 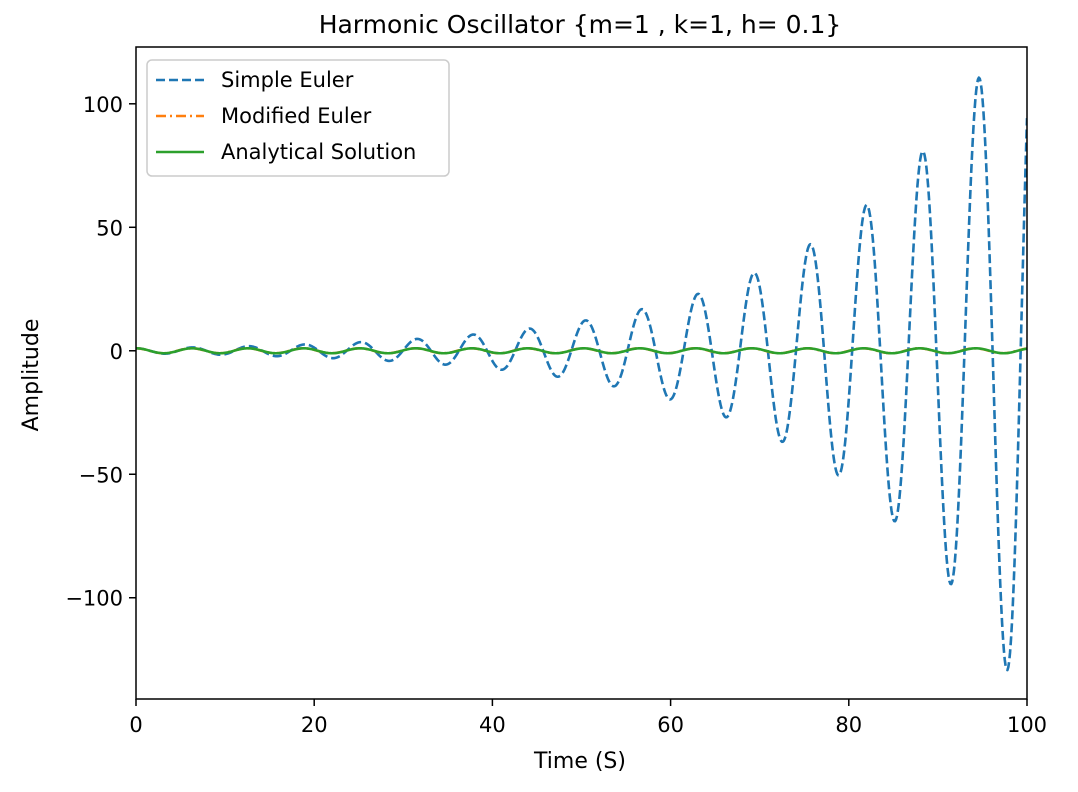 What do you see at coordinates (580, 24) in the screenshot?
I see `chart-title: Harmonic Oscillator {m=1 , k=1, h= 0.1}` at bounding box center [580, 24].